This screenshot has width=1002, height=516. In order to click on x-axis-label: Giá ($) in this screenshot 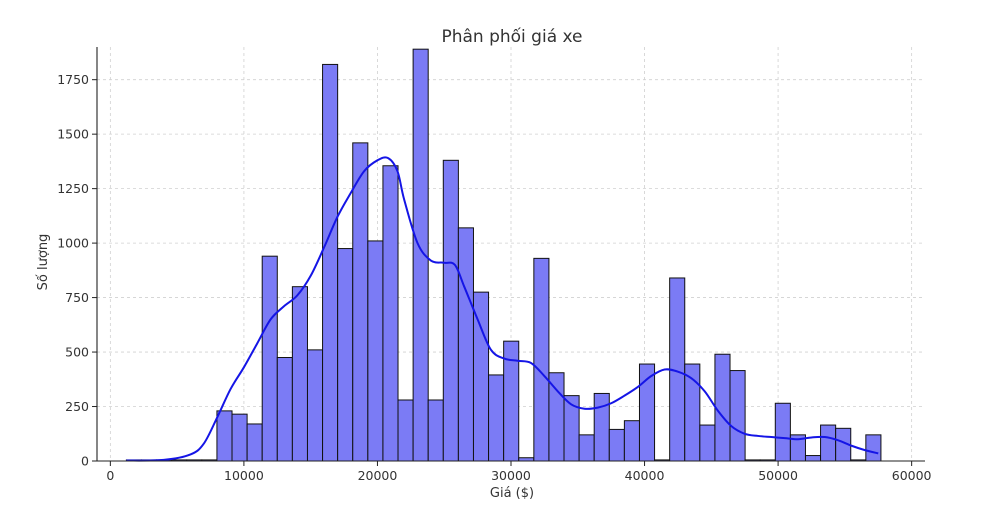, I will do `click(512, 493)`.